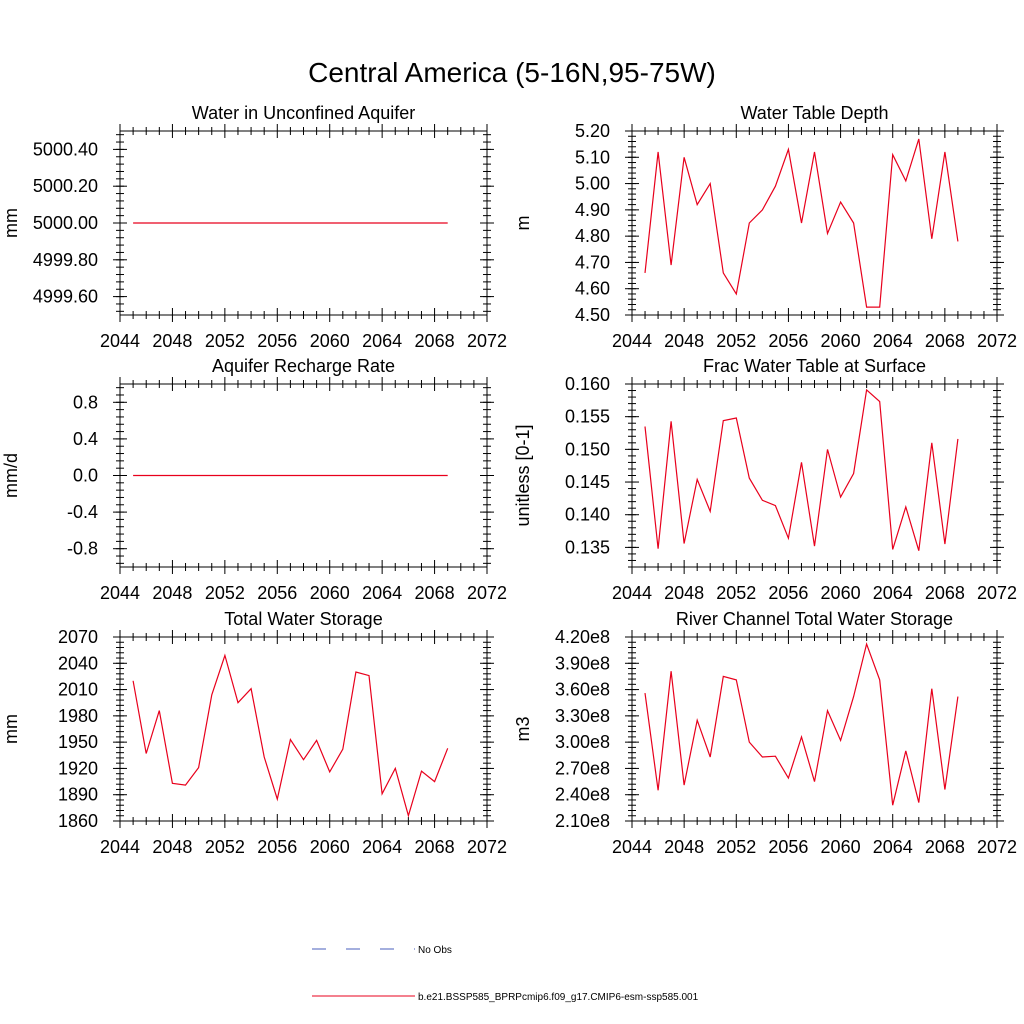 This screenshot has width=1024, height=1024. I want to click on y-tick-label: 2.10e8, so click(582, 821).